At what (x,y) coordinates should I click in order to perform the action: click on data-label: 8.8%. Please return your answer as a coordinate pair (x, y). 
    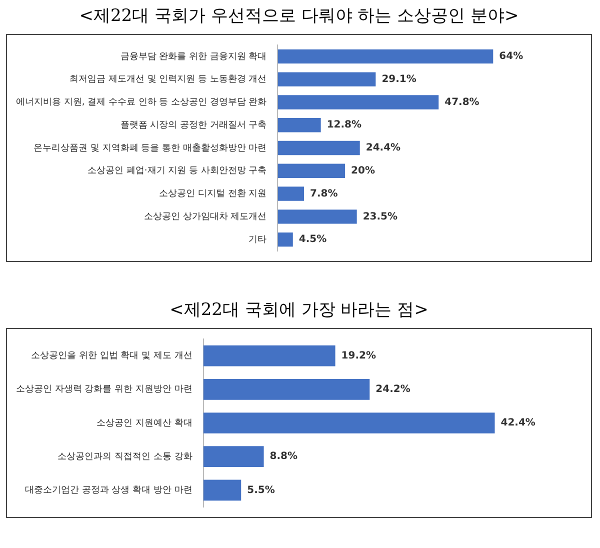
    Looking at the image, I should click on (284, 456).